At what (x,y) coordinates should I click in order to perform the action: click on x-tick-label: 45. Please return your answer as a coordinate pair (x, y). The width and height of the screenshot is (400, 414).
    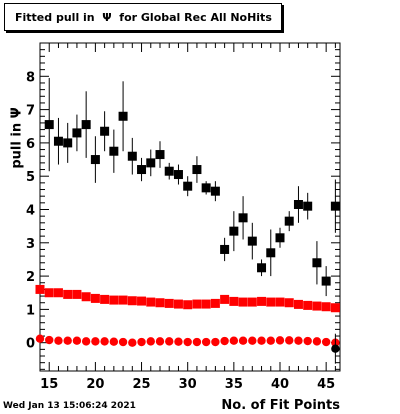
    Looking at the image, I should click on (326, 384).